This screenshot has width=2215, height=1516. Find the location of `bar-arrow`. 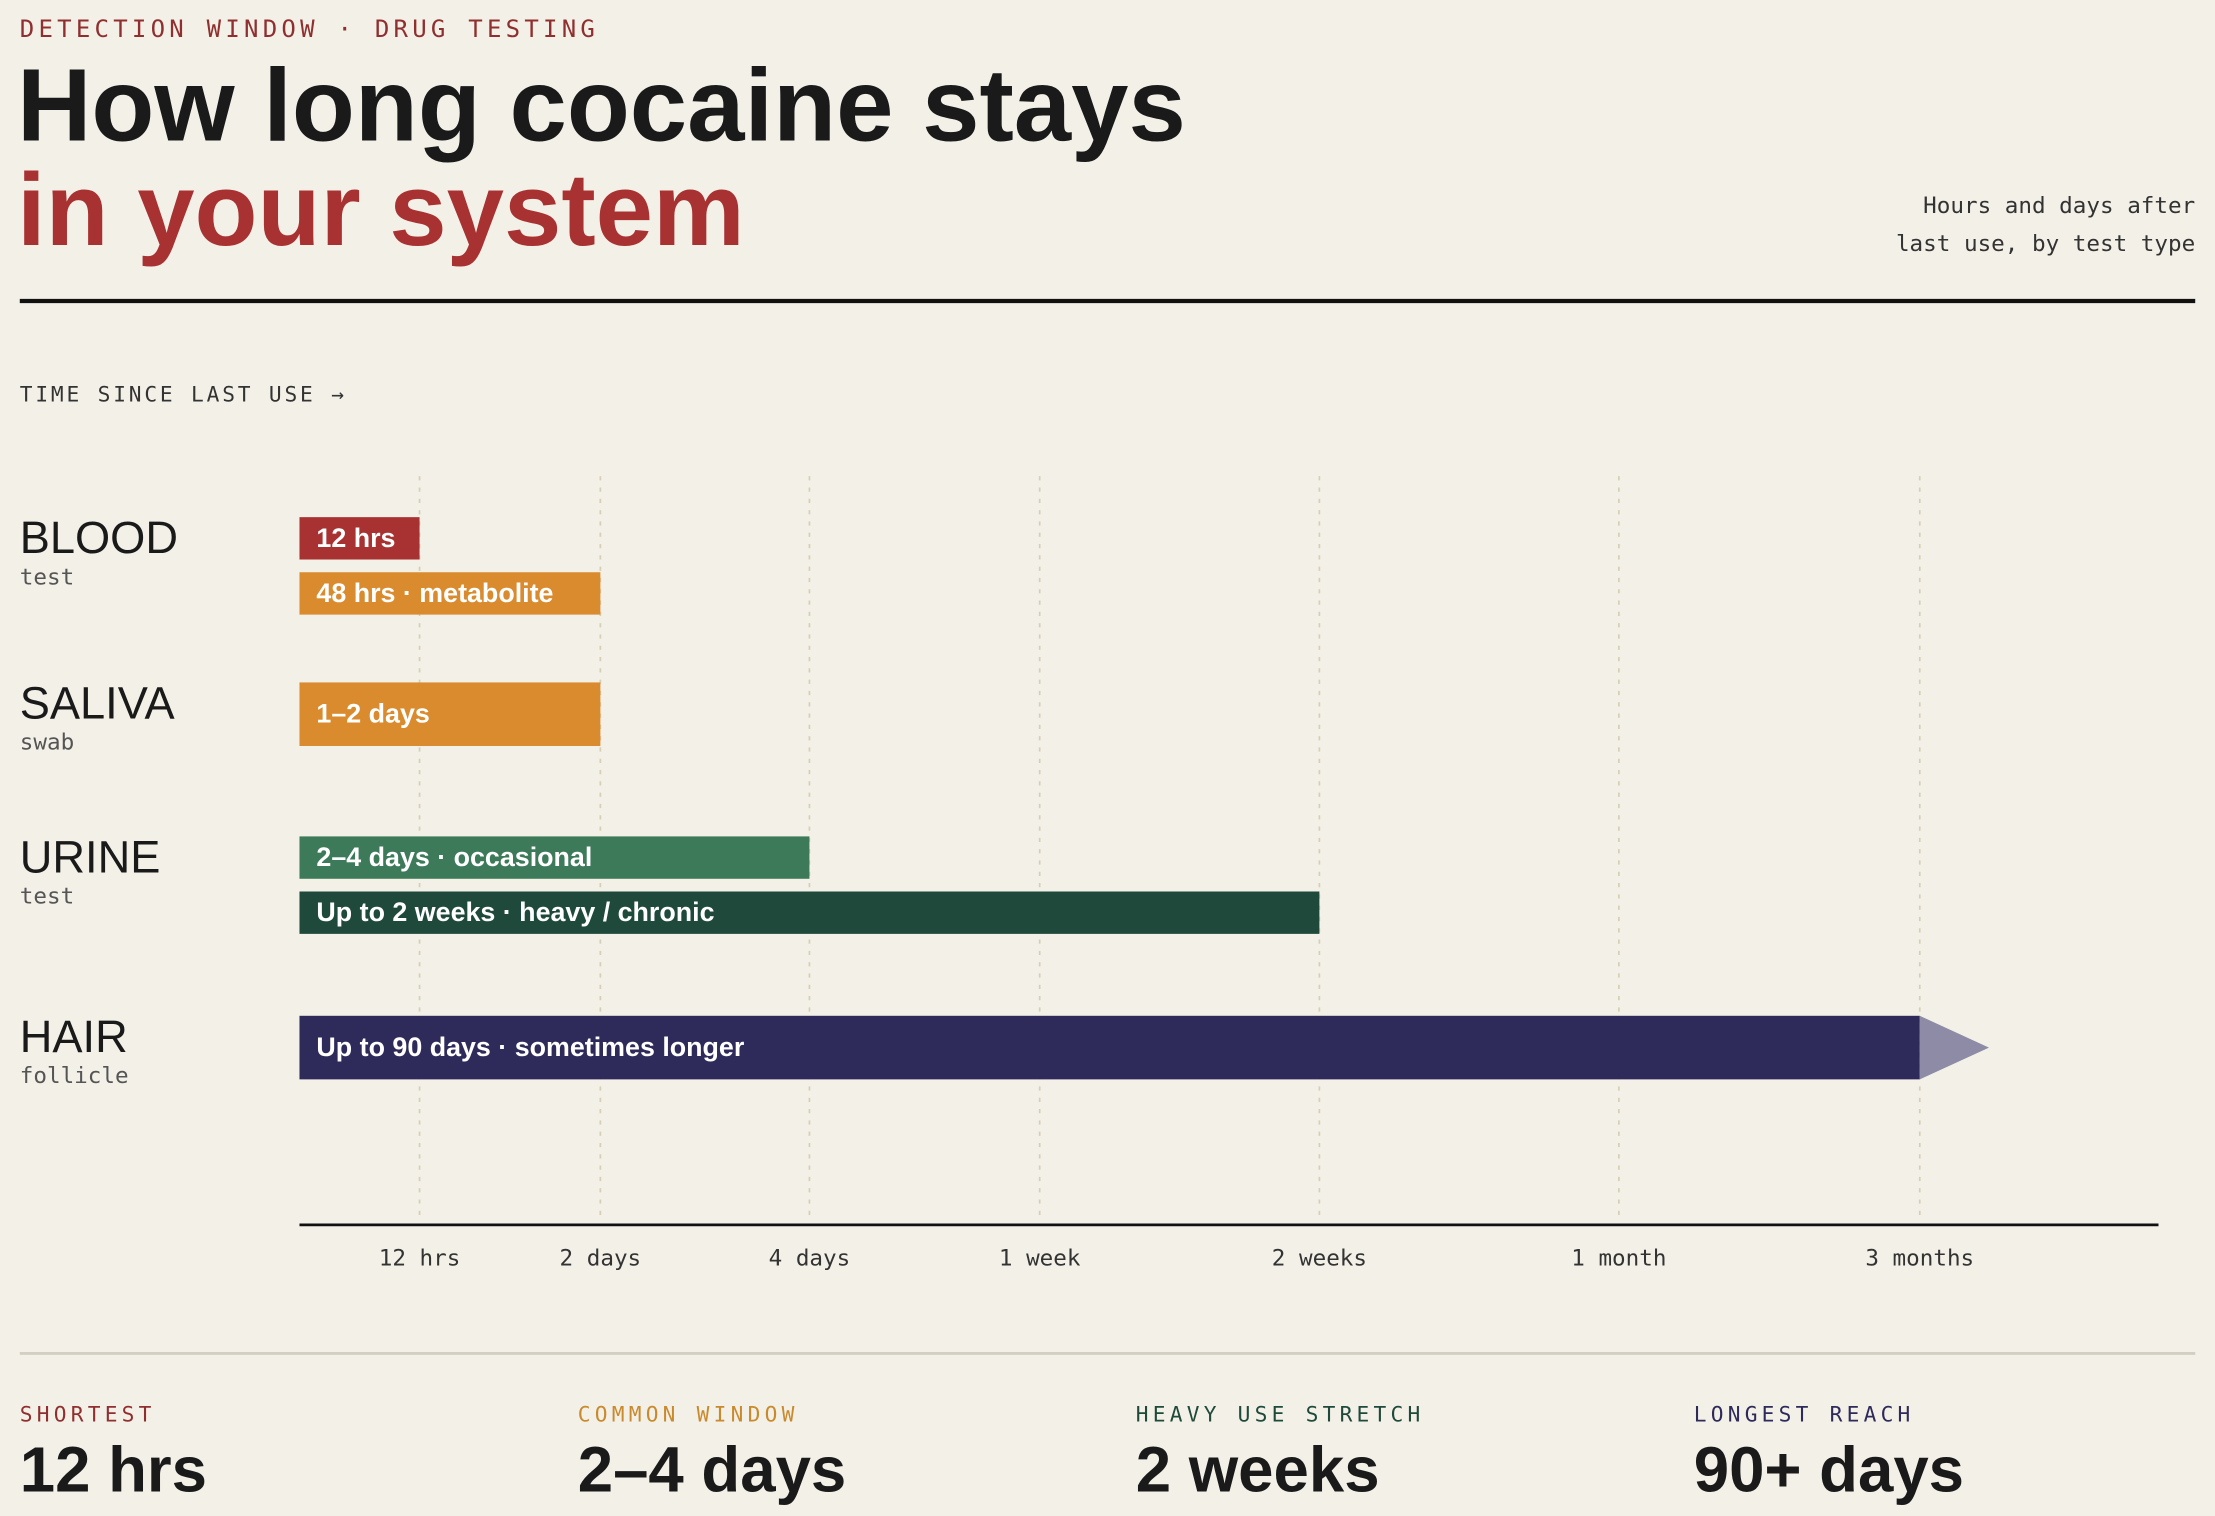

bar-arrow is located at coordinates (1954, 1047).